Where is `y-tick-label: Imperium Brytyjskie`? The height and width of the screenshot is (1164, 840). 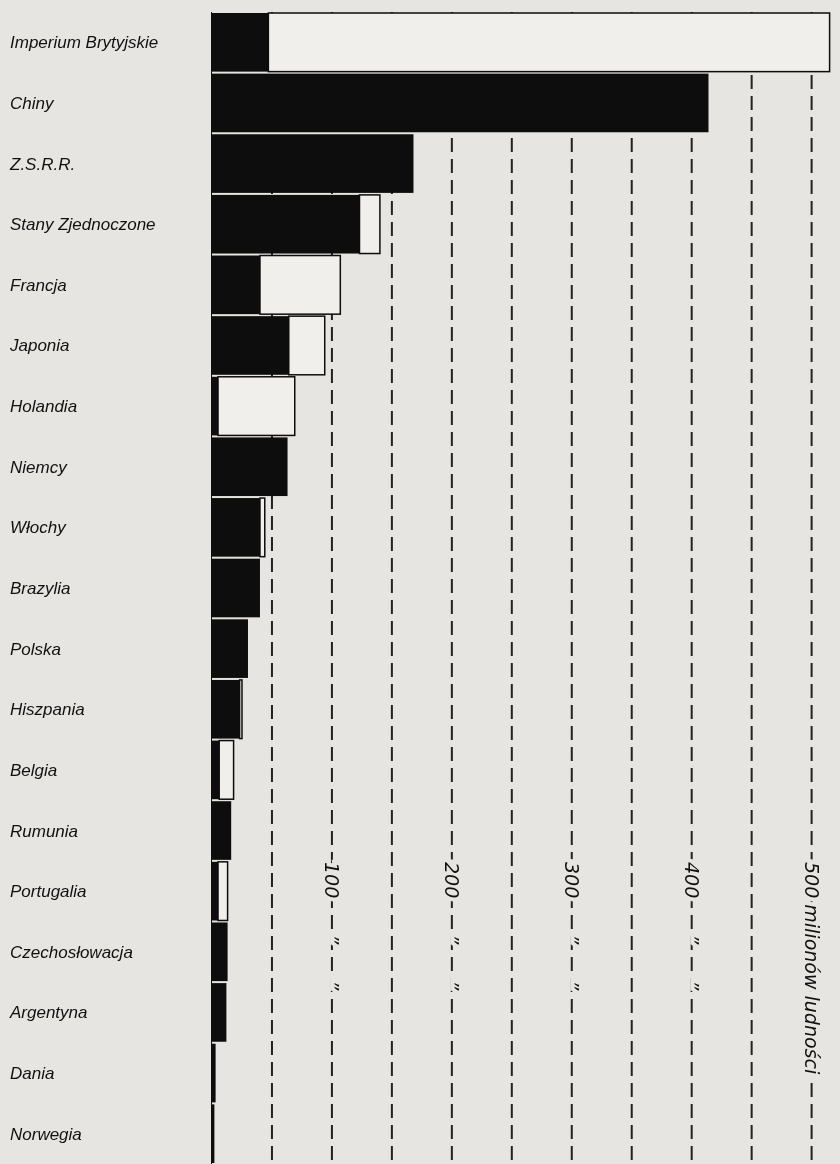 y-tick-label: Imperium Brytyjskie is located at coordinates (84, 43).